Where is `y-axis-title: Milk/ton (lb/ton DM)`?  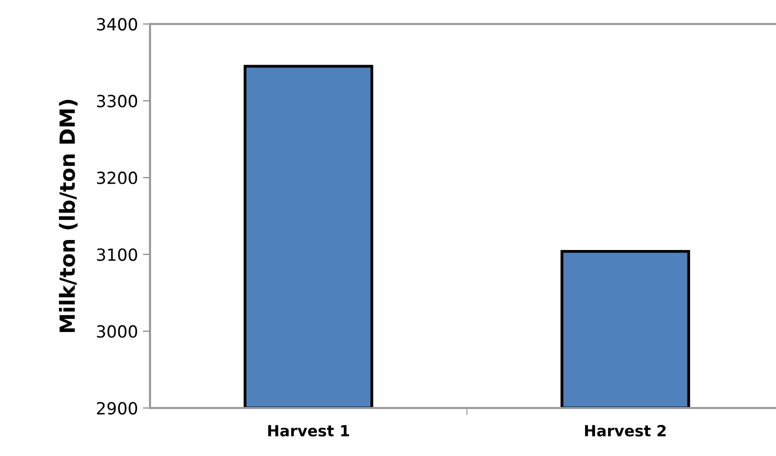
y-axis-title: Milk/ton (lb/ton DM) is located at coordinates (68, 216).